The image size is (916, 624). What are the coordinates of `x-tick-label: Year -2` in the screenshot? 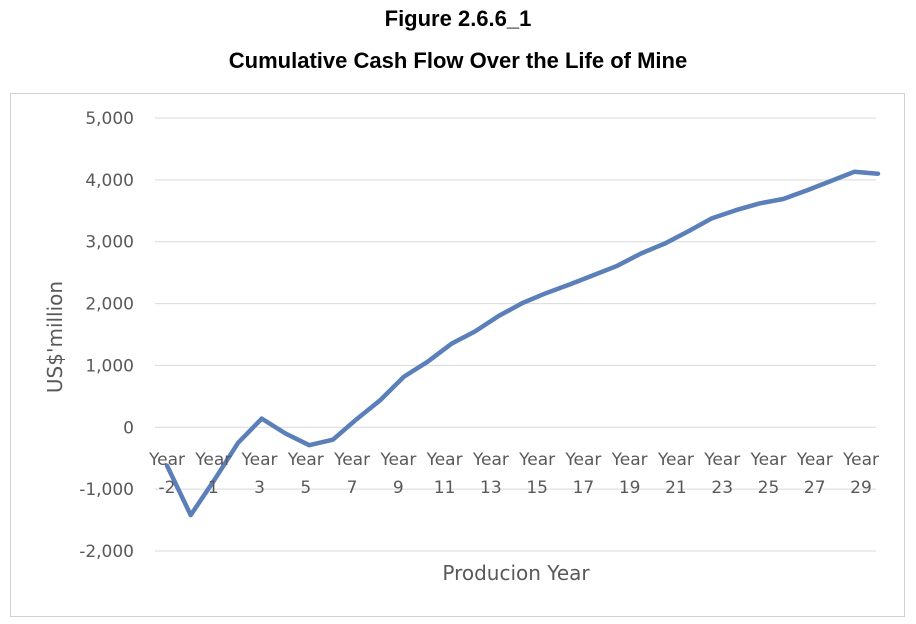 It's located at (166, 474).